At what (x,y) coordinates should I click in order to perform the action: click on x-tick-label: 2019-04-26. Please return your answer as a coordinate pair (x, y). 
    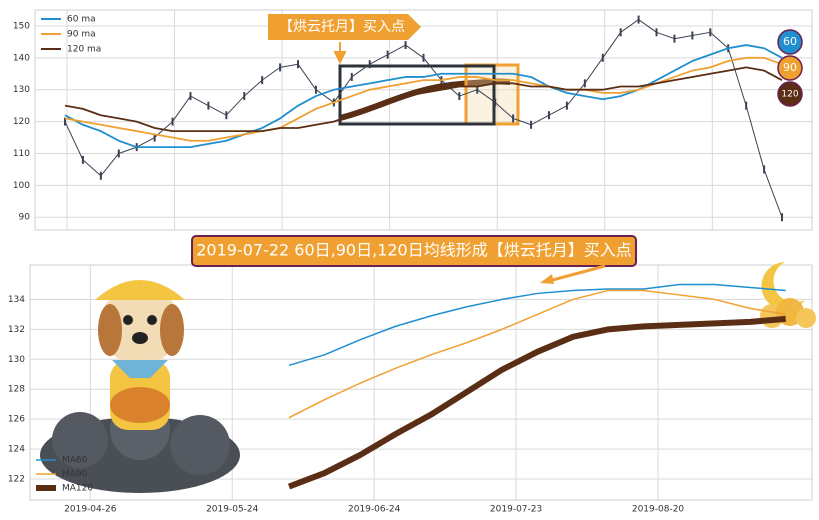
    Looking at the image, I should click on (90, 510).